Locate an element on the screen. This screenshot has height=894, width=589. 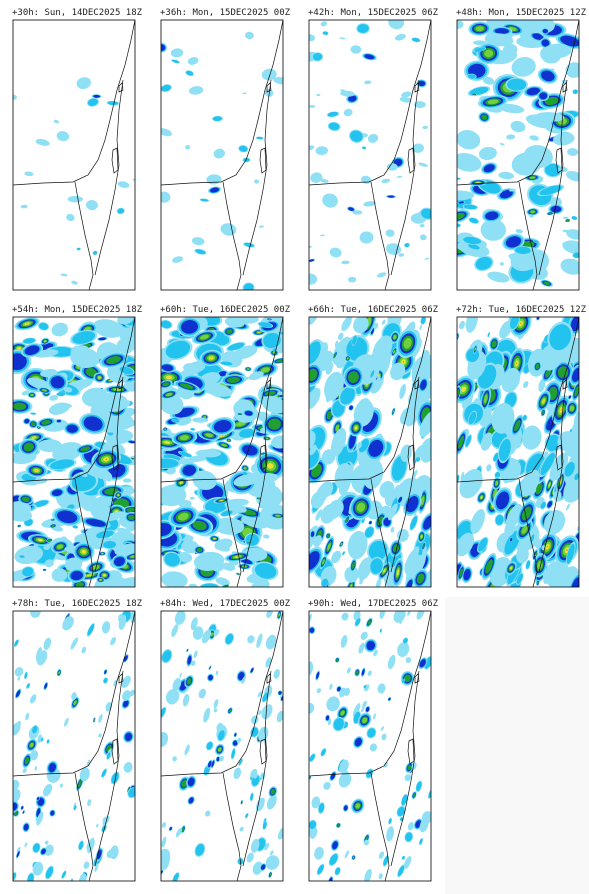
map-panel is located at coordinates (74, 746).